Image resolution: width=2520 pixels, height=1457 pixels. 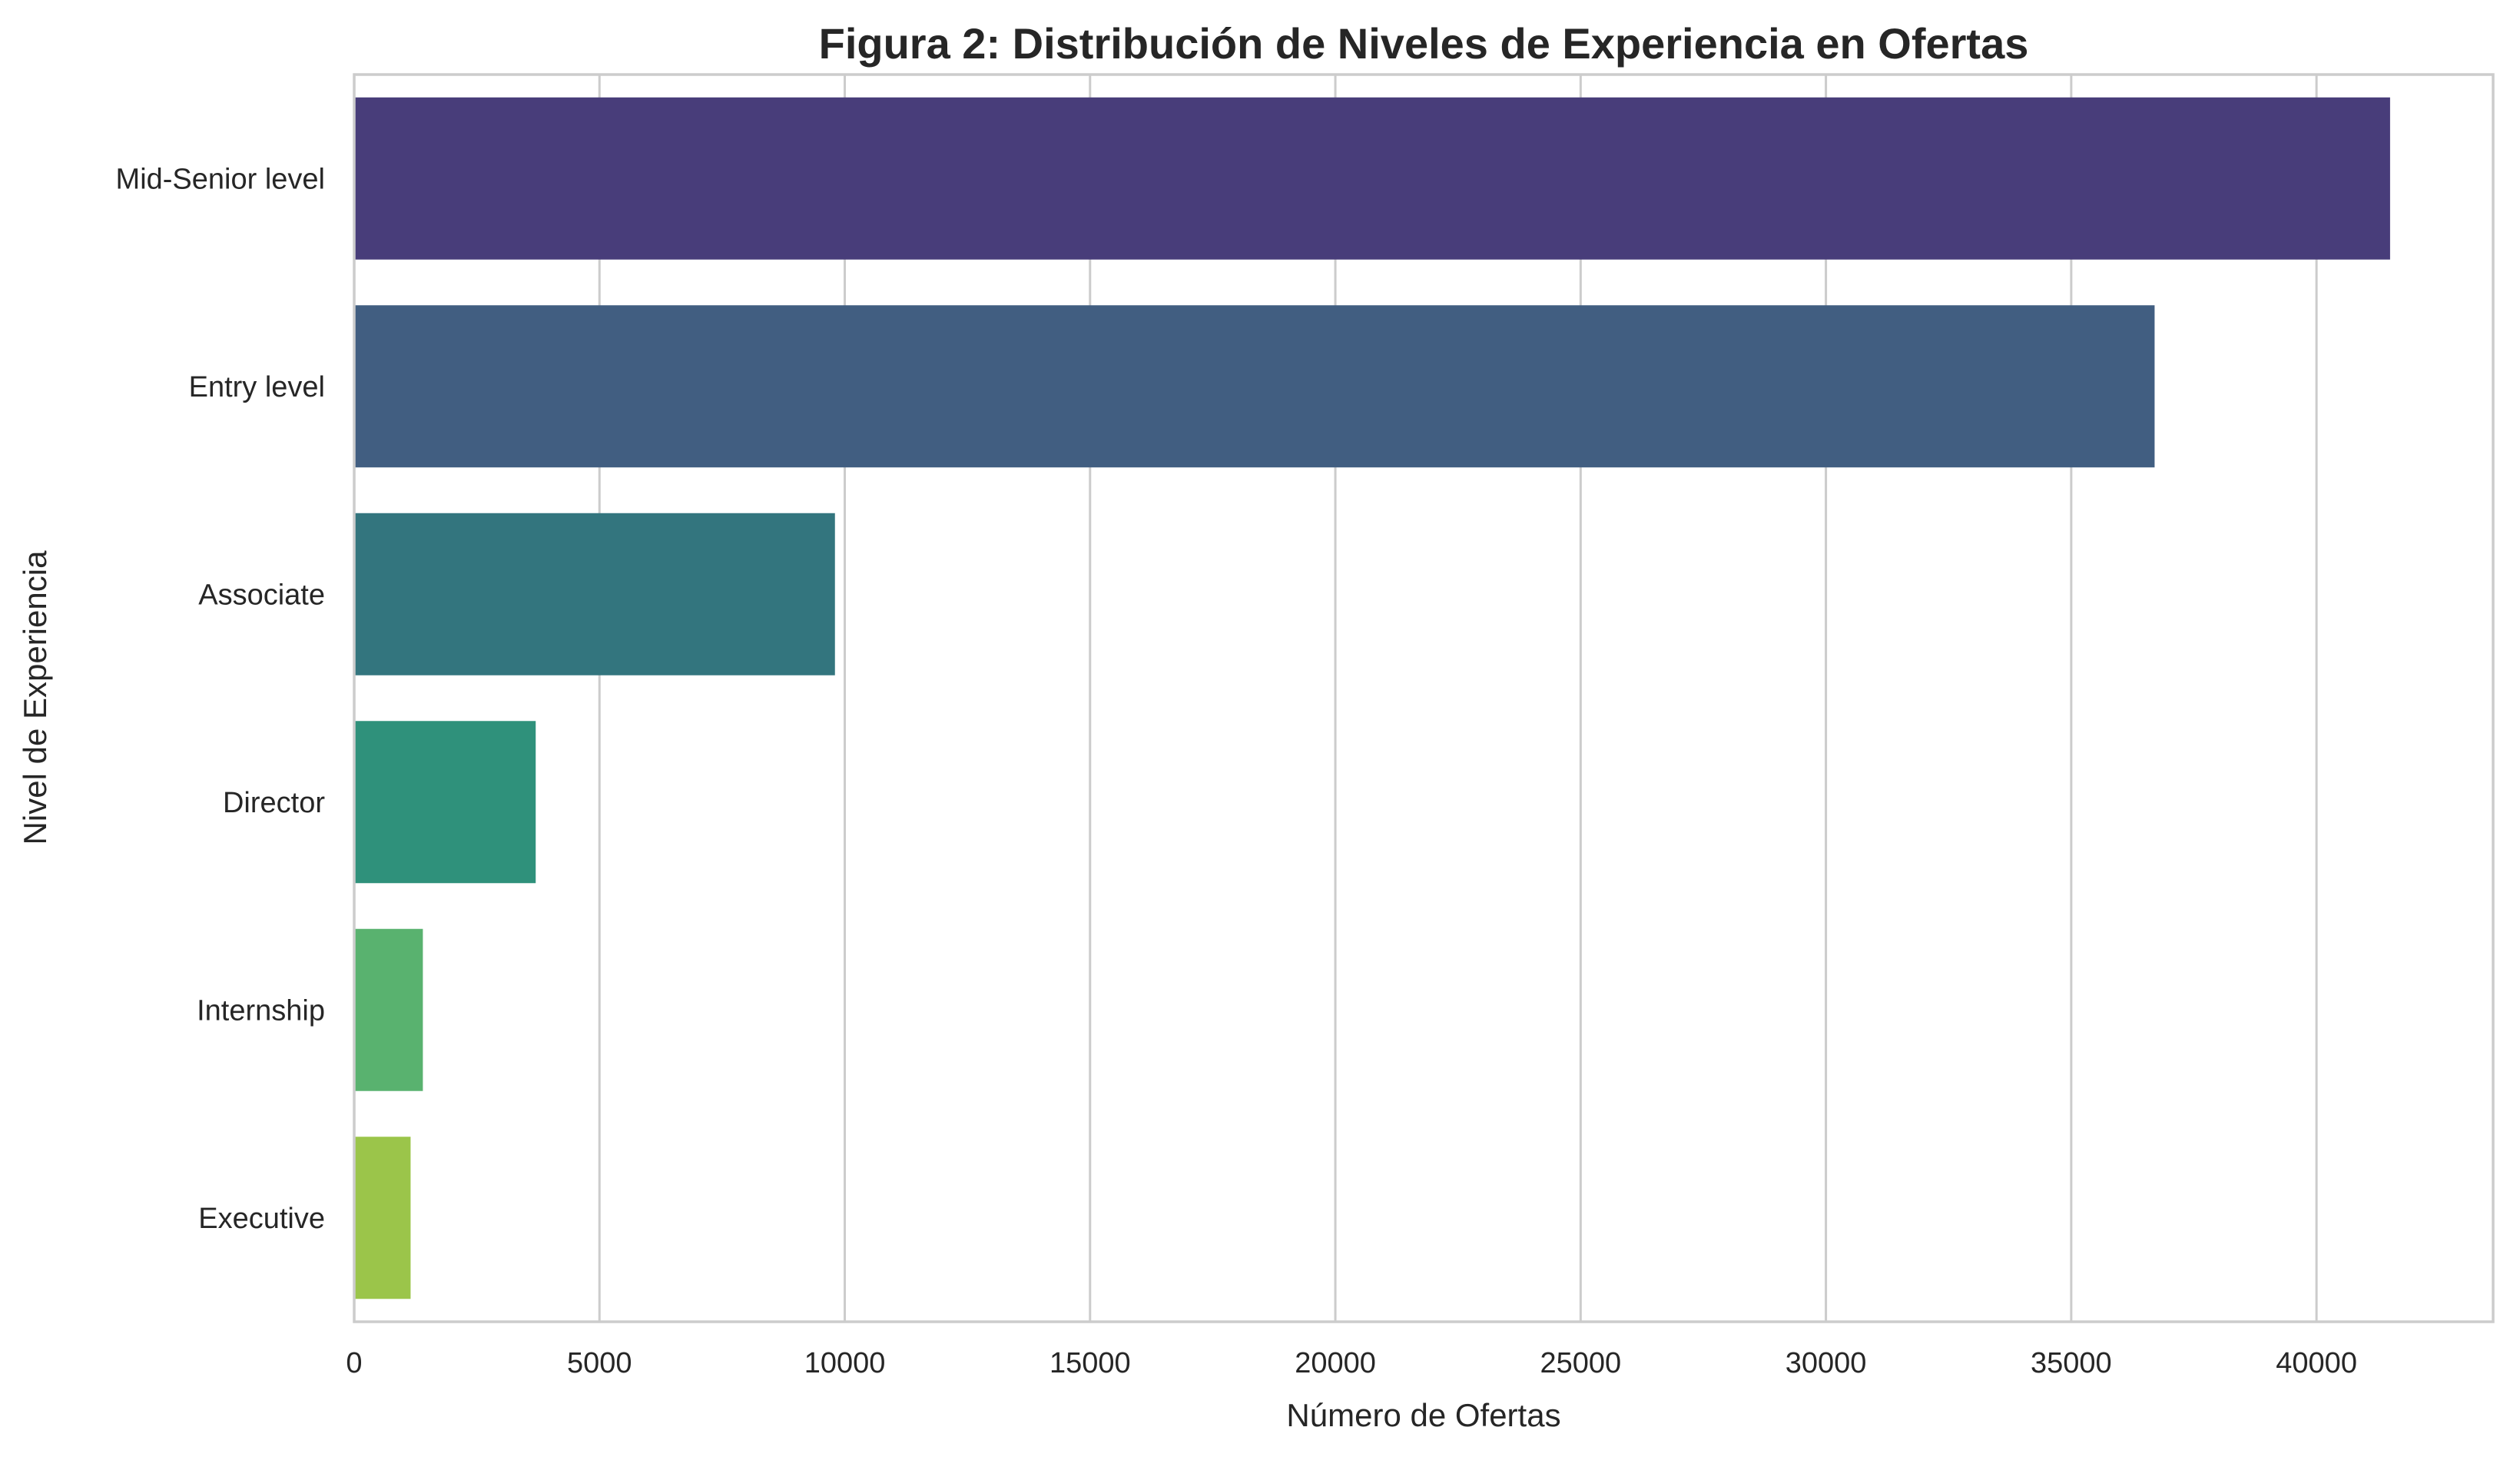 I want to click on y-tick-label: Executive, so click(x=262, y=1219).